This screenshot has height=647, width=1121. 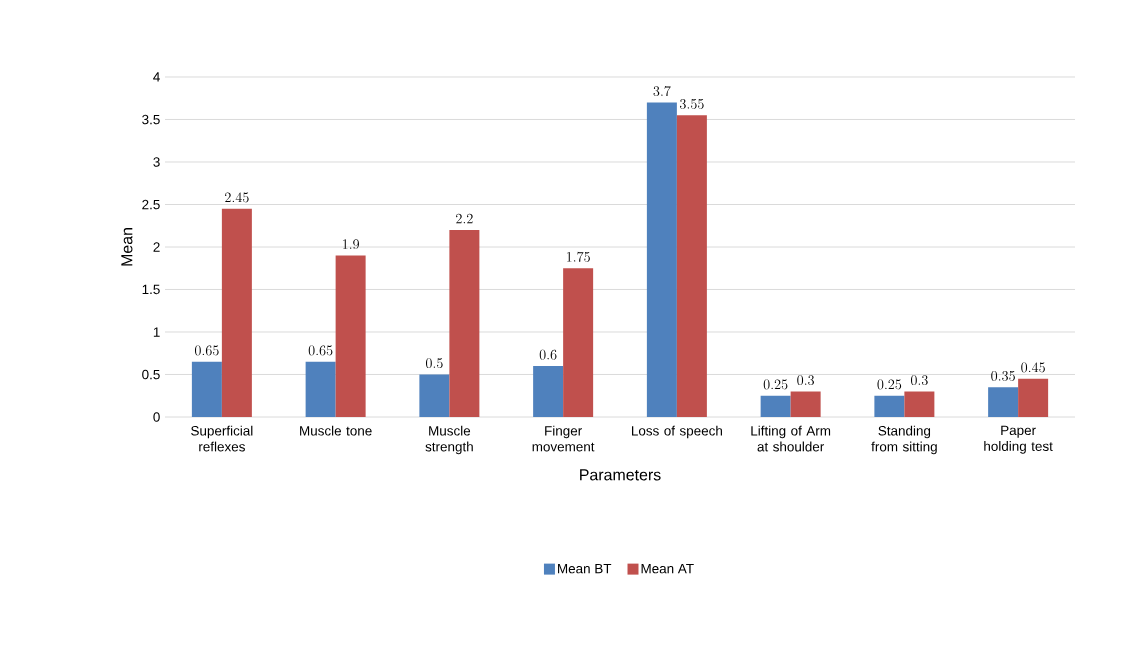 I want to click on x-tick-label: Loss of speech, so click(x=677, y=432).